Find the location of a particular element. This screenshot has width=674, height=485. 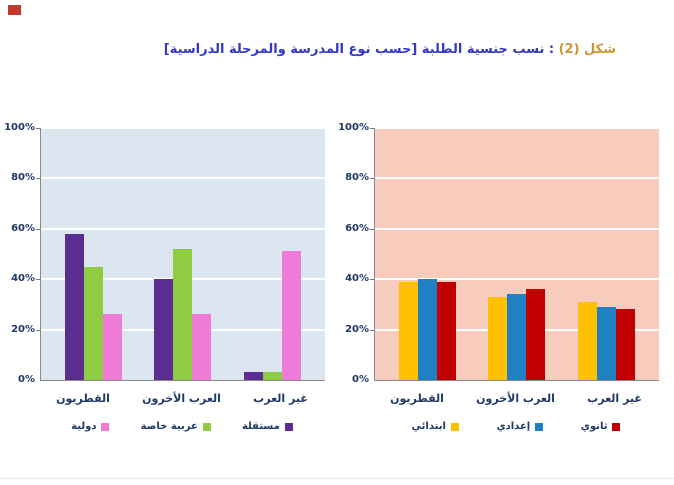

page-bottom-divider is located at coordinates (337, 478).